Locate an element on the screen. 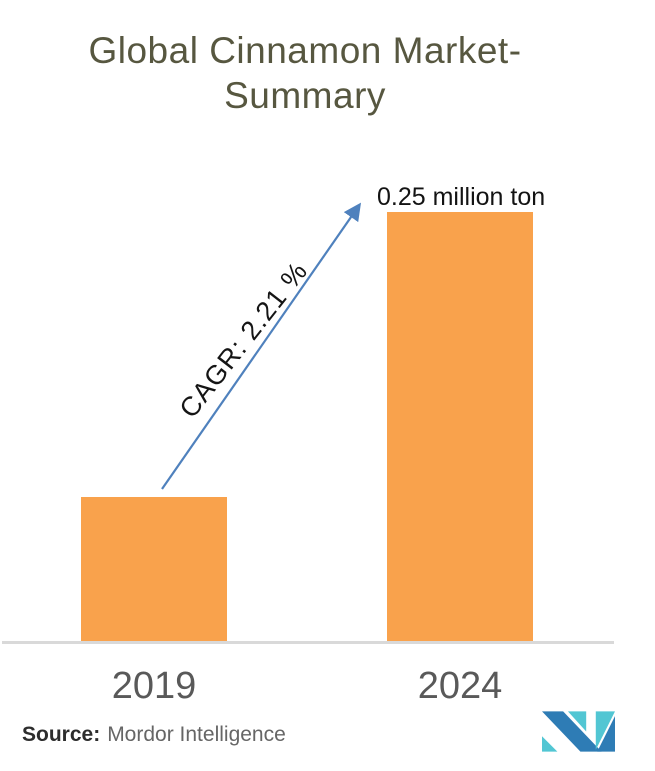 The image size is (655, 771). x-axis-label-2024: 2024 is located at coordinates (460, 686).